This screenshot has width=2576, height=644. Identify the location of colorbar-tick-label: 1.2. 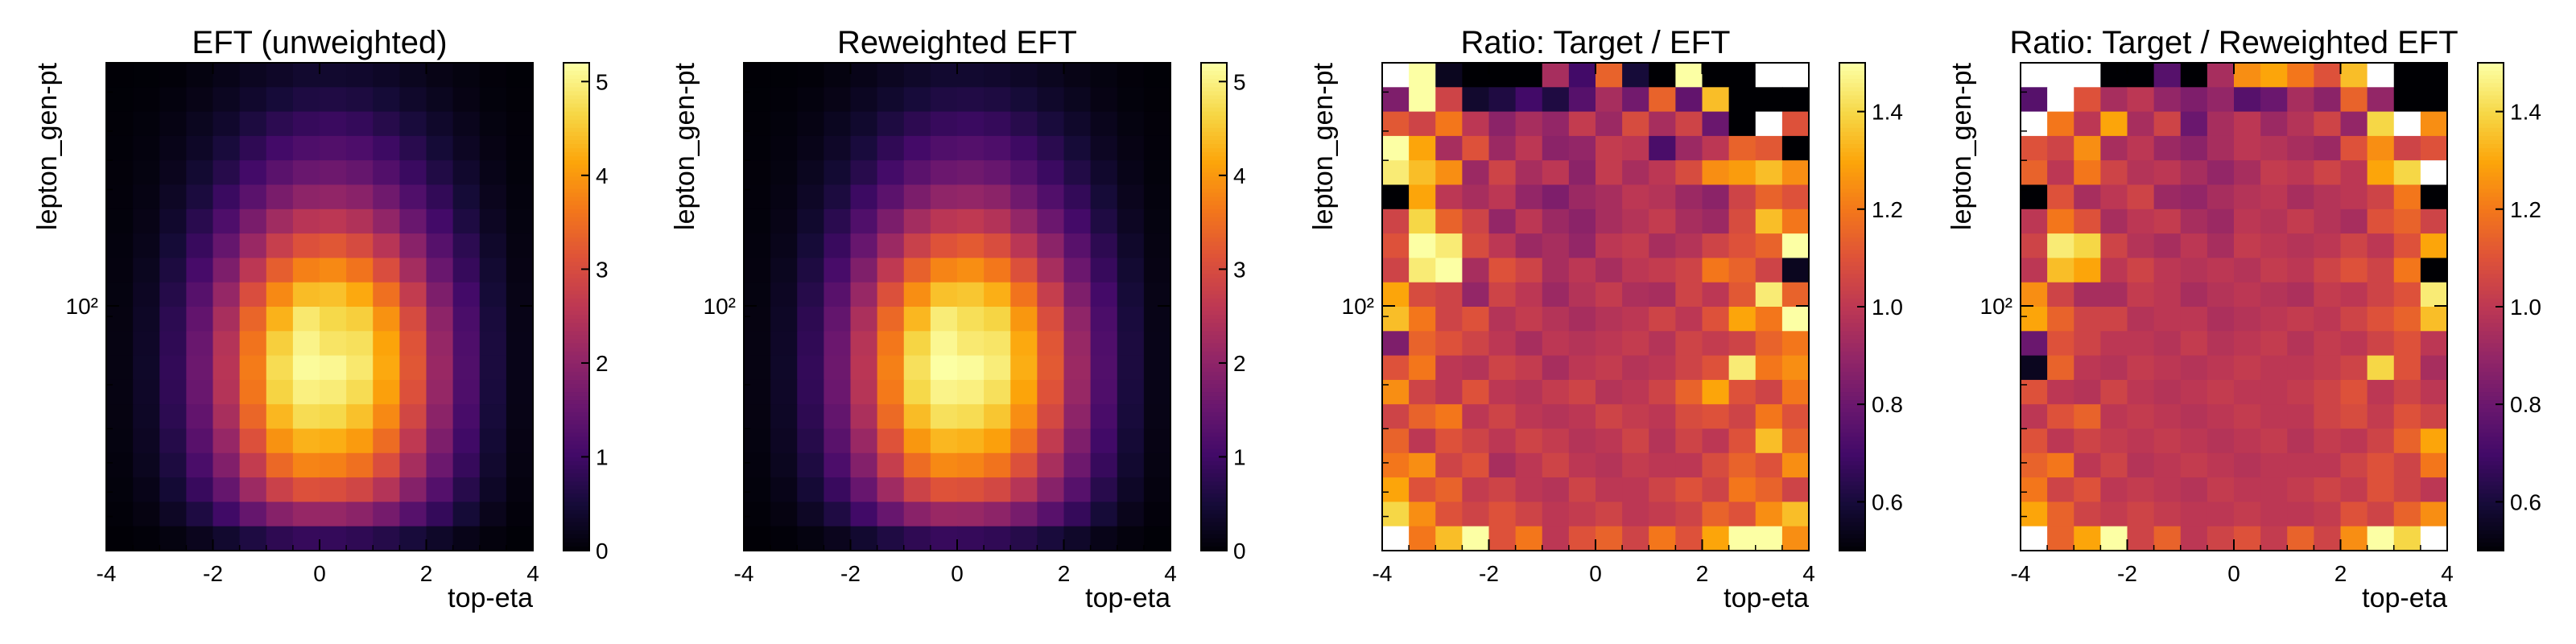
(1887, 209).